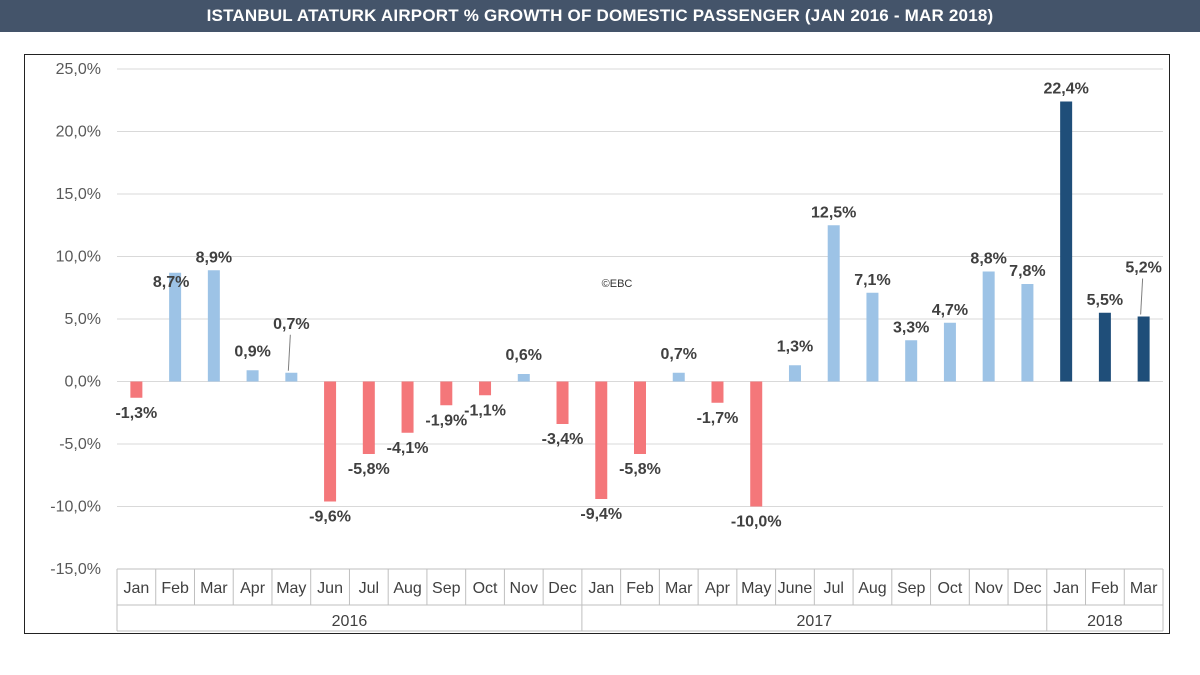 This screenshot has height=675, width=1200. Describe the element at coordinates (1105, 621) in the screenshot. I see `year-label: 2018` at that location.